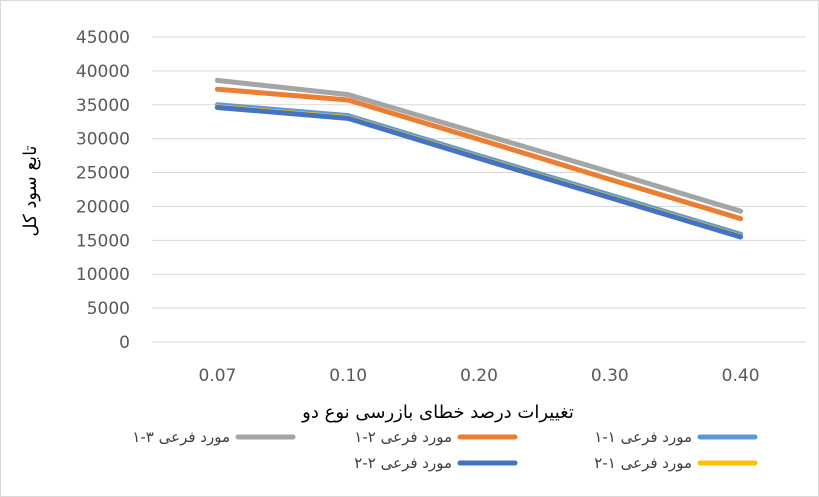  What do you see at coordinates (103, 275) in the screenshot?
I see `y-tick-label: 10000` at bounding box center [103, 275].